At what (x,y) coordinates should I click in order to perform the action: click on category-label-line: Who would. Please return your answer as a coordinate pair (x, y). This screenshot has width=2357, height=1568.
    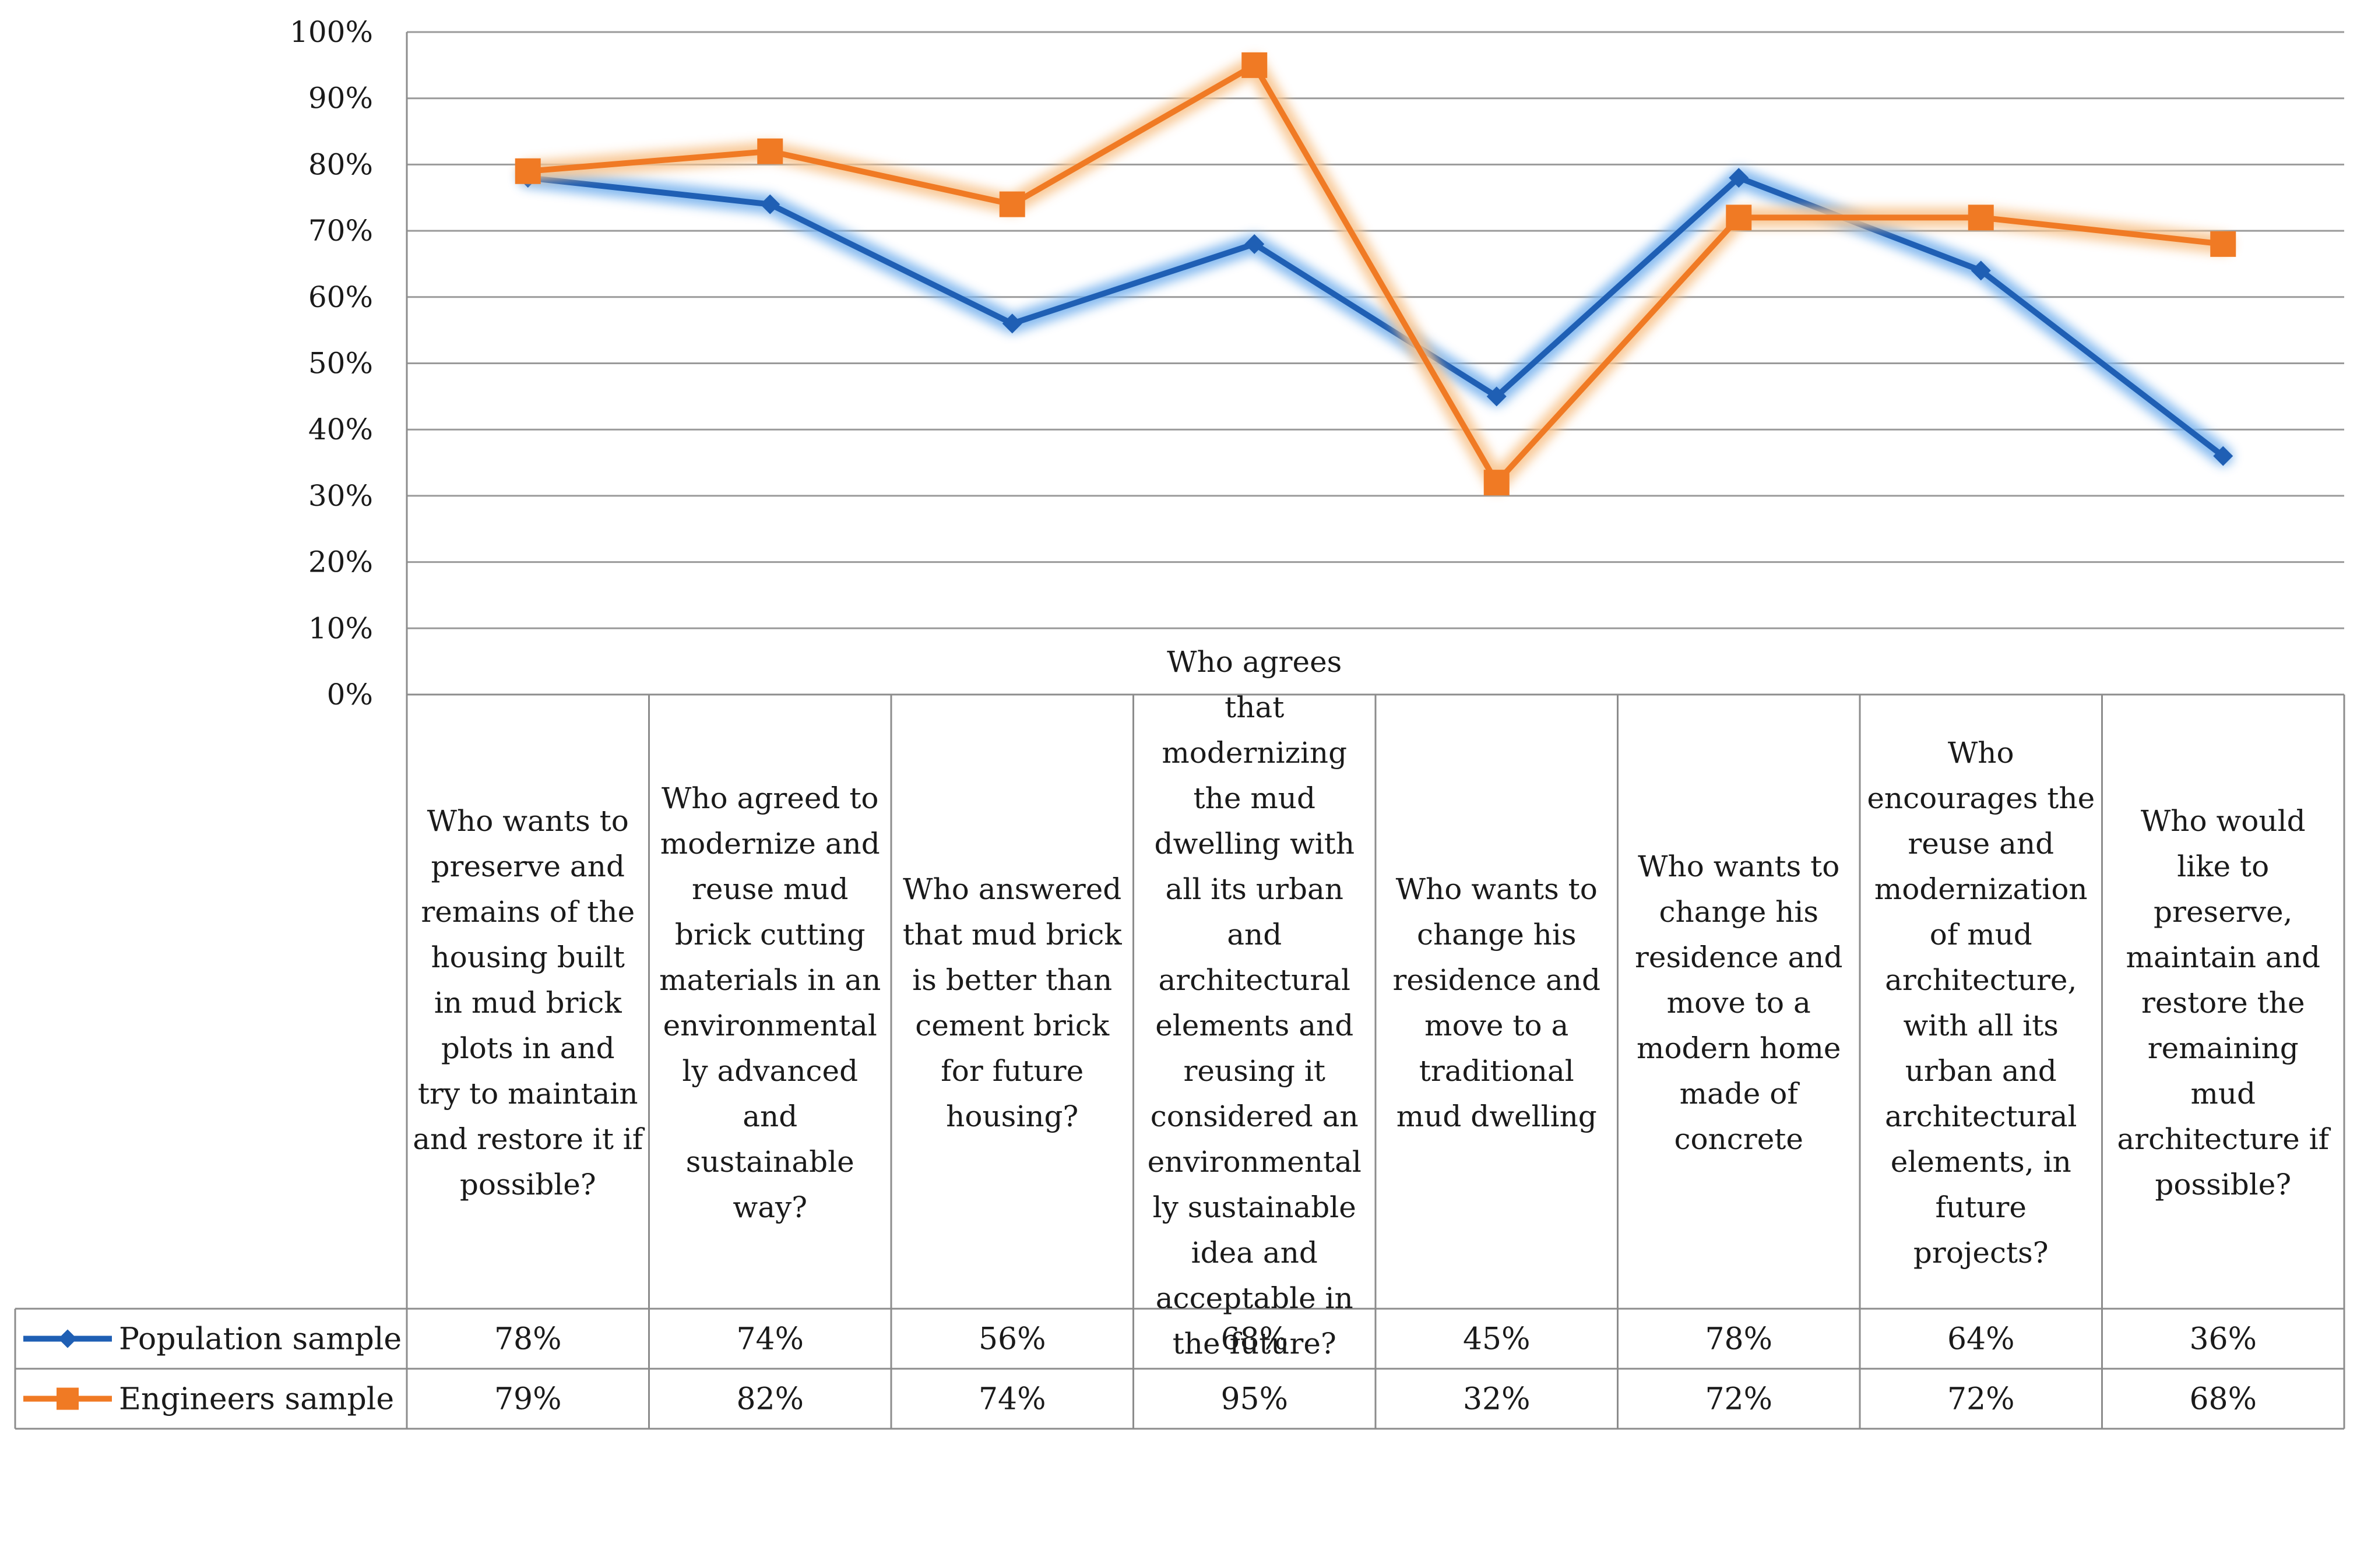
    Looking at the image, I should click on (2224, 821).